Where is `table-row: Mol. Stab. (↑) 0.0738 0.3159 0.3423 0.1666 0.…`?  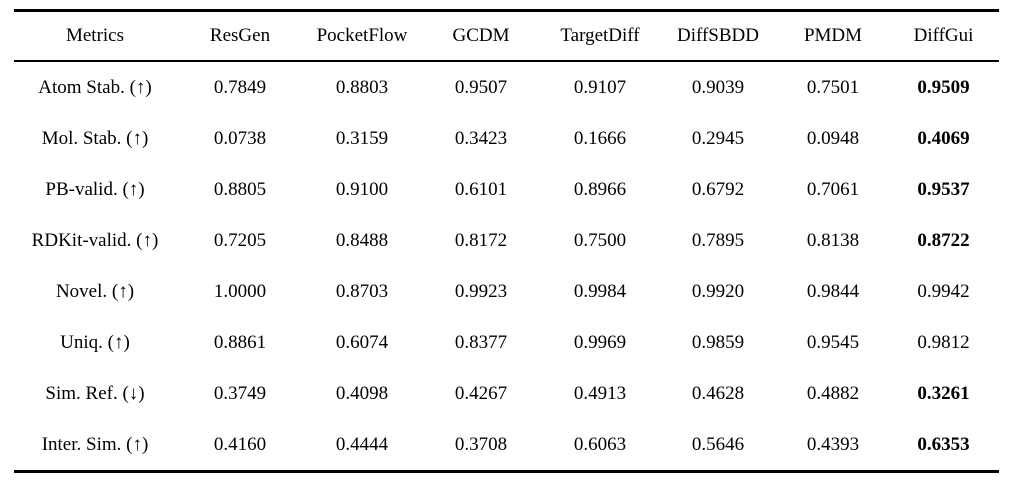
table-row: Mol. Stab. (↑) 0.0738 0.3159 0.3423 0.1666 0.… is located at coordinates (506, 138).